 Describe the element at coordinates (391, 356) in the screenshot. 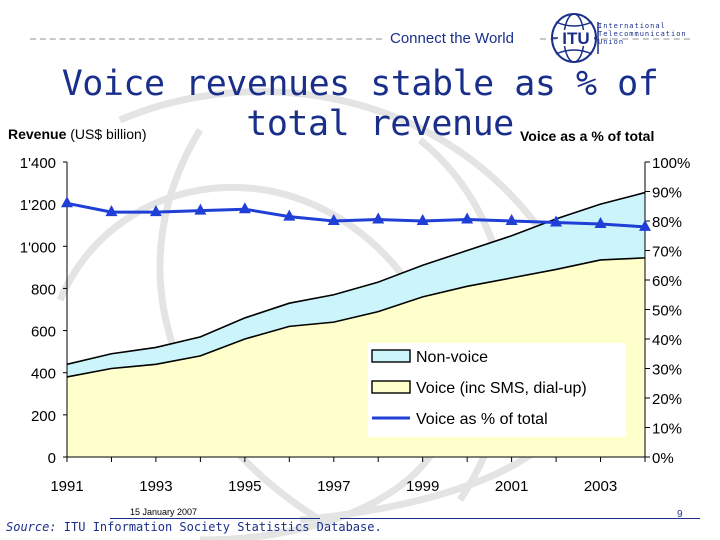

I see `legend-non-voice-swatch` at that location.